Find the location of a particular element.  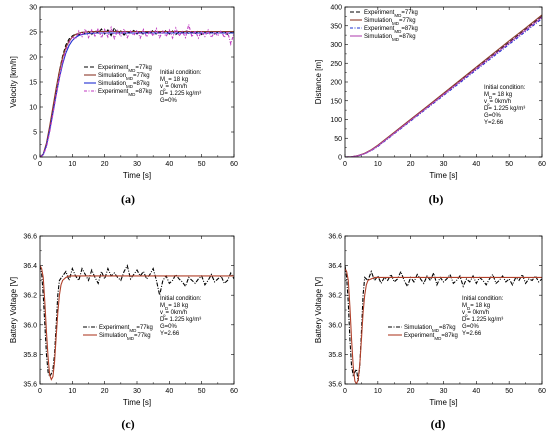

y-axis-label: Velocity [km/h] is located at coordinates (13, 82).